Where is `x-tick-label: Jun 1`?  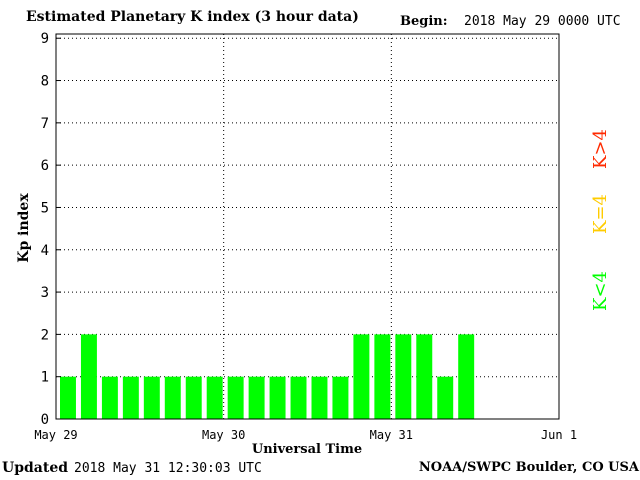 x-tick-label: Jun 1 is located at coordinates (559, 435).